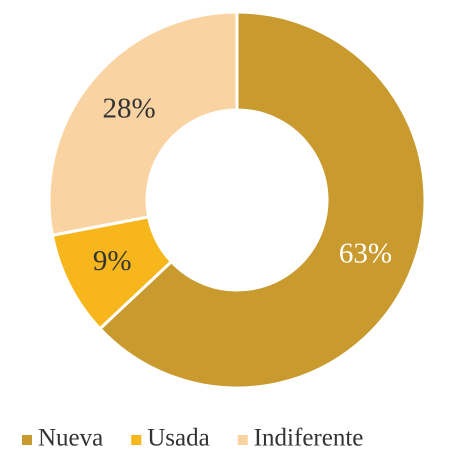 The image size is (475, 460). What do you see at coordinates (129, 108) in the screenshot?
I see `data-label: 28%` at bounding box center [129, 108].